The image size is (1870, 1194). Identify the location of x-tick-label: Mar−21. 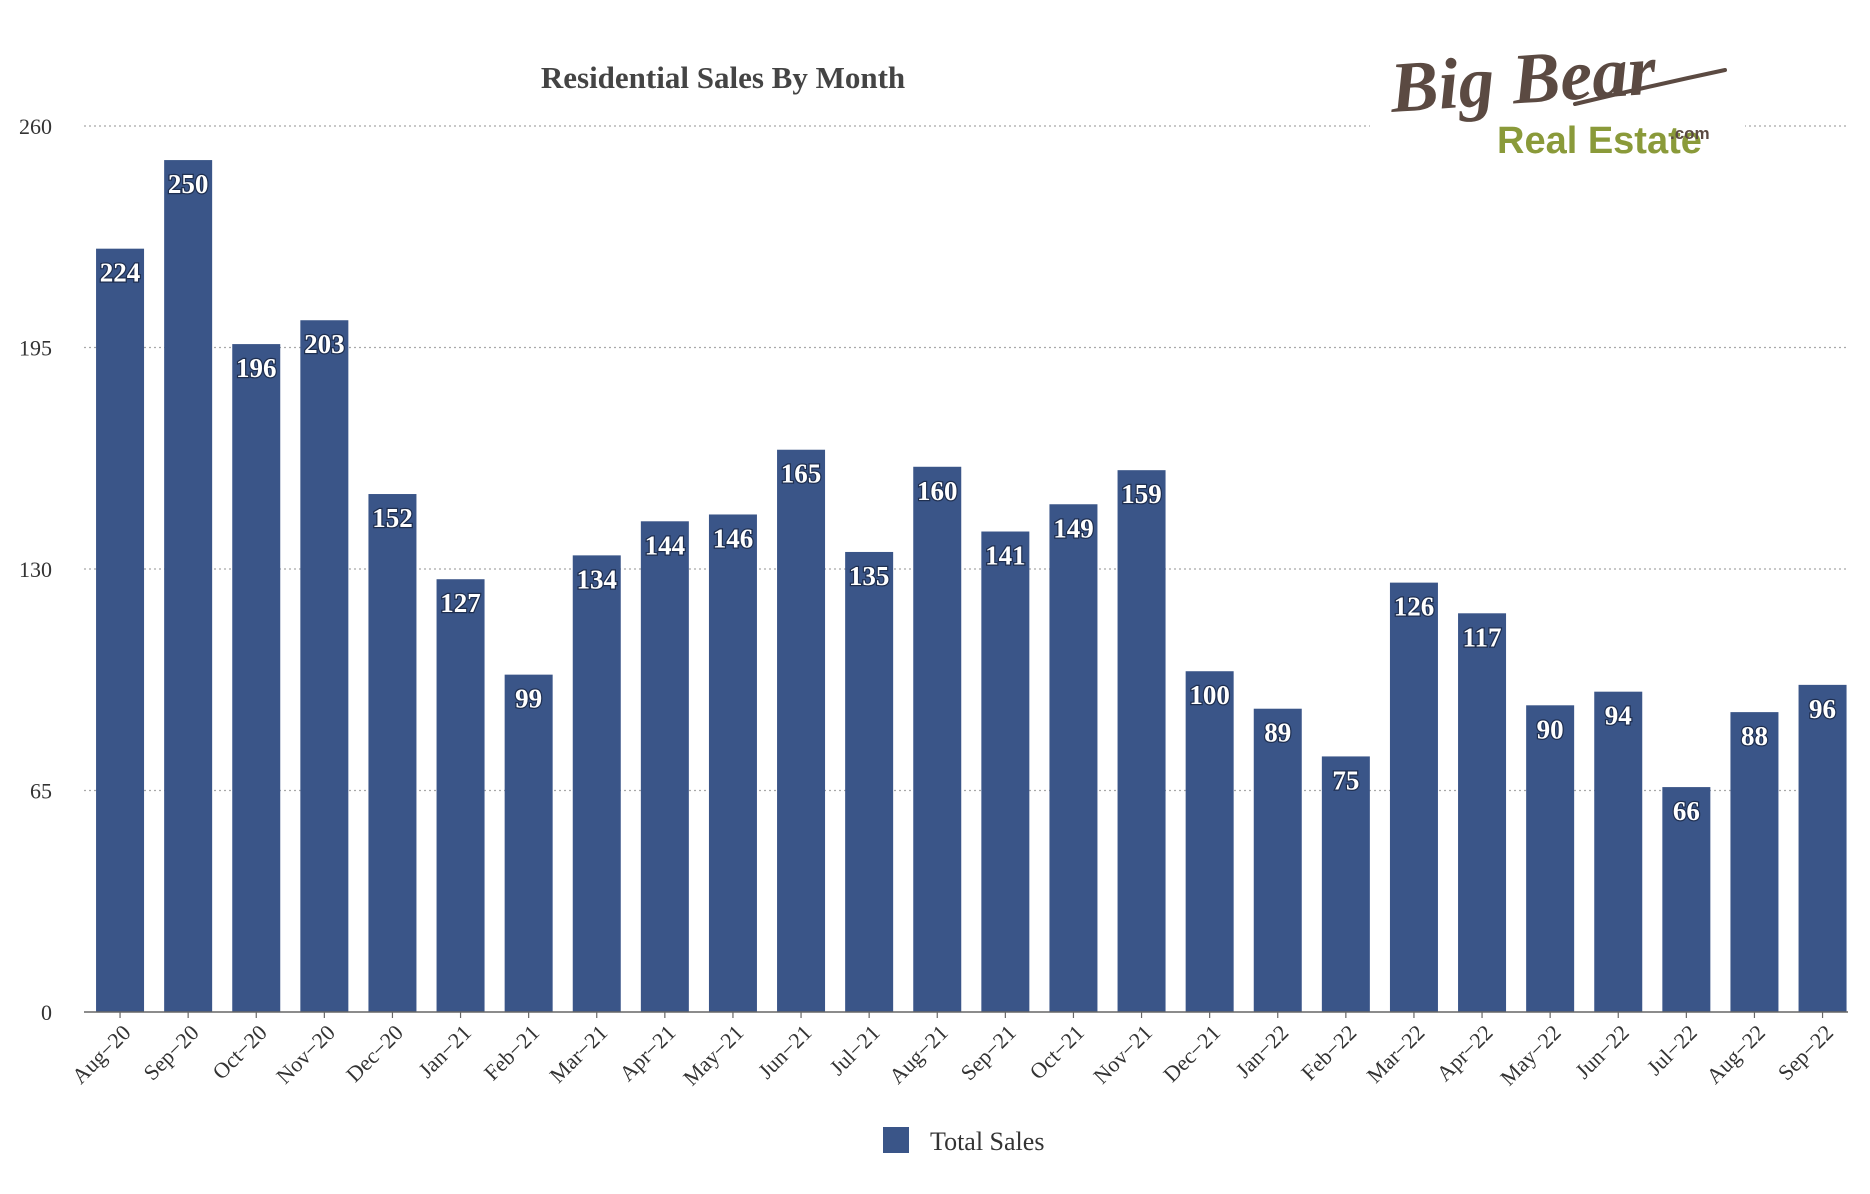
(578, 1054).